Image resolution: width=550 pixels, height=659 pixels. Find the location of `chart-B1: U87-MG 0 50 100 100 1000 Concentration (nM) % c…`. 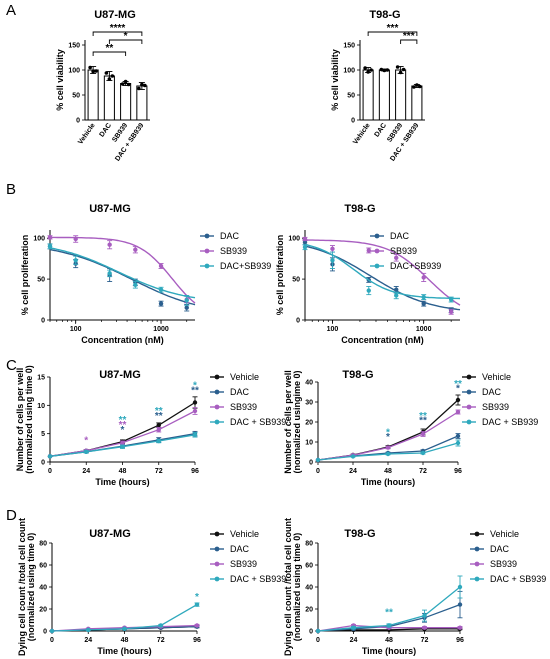

chart-B1: U87-MG 0 50 100 100 1000 Concentration (nM) % c… is located at coordinates (145, 274).